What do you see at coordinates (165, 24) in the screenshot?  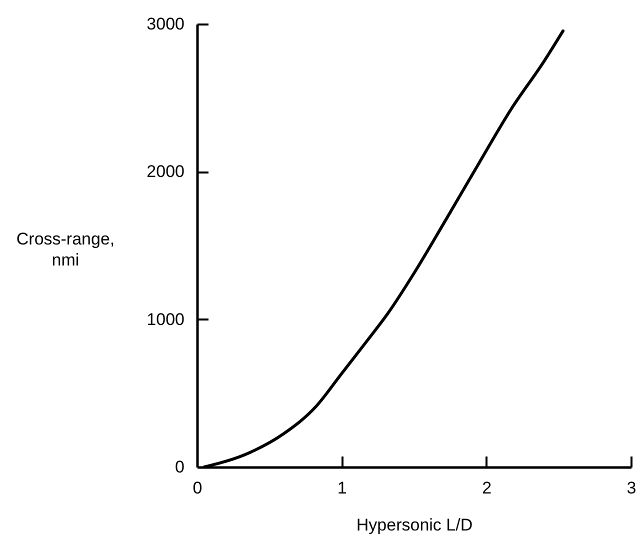 I see `y-tick-label: 3000` at bounding box center [165, 24].